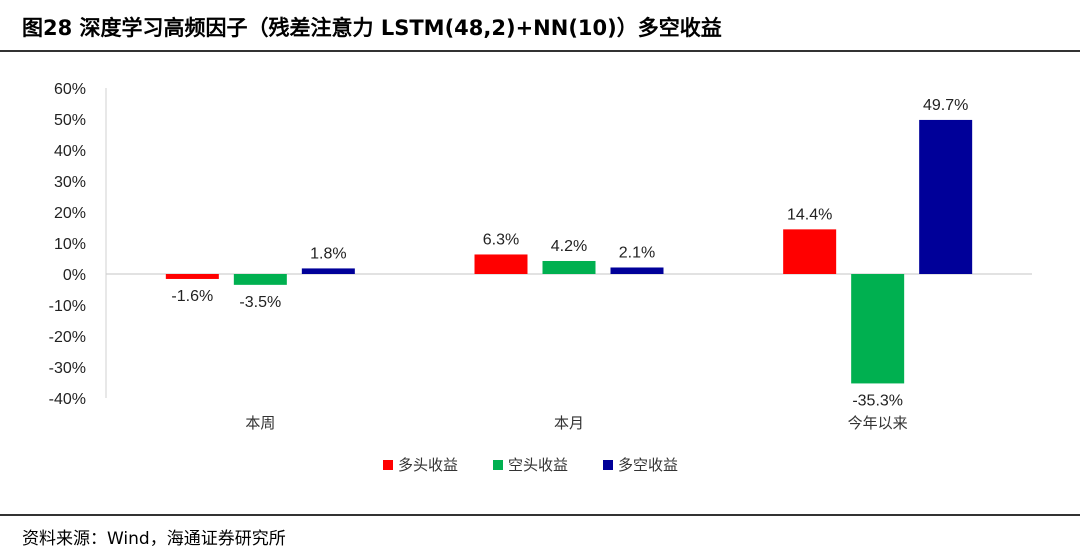 This screenshot has height=554, width=1080. What do you see at coordinates (192, 296) in the screenshot?
I see `data-label: -1.6%` at bounding box center [192, 296].